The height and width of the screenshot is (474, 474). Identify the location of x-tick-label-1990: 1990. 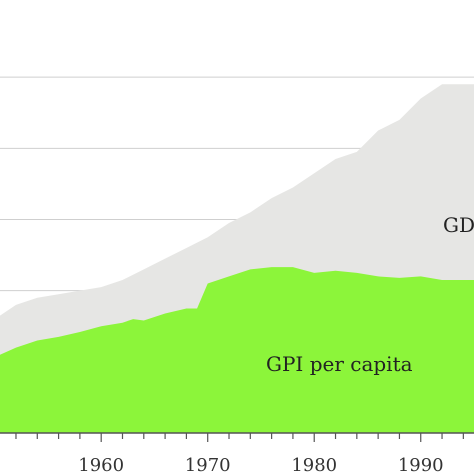
(421, 464).